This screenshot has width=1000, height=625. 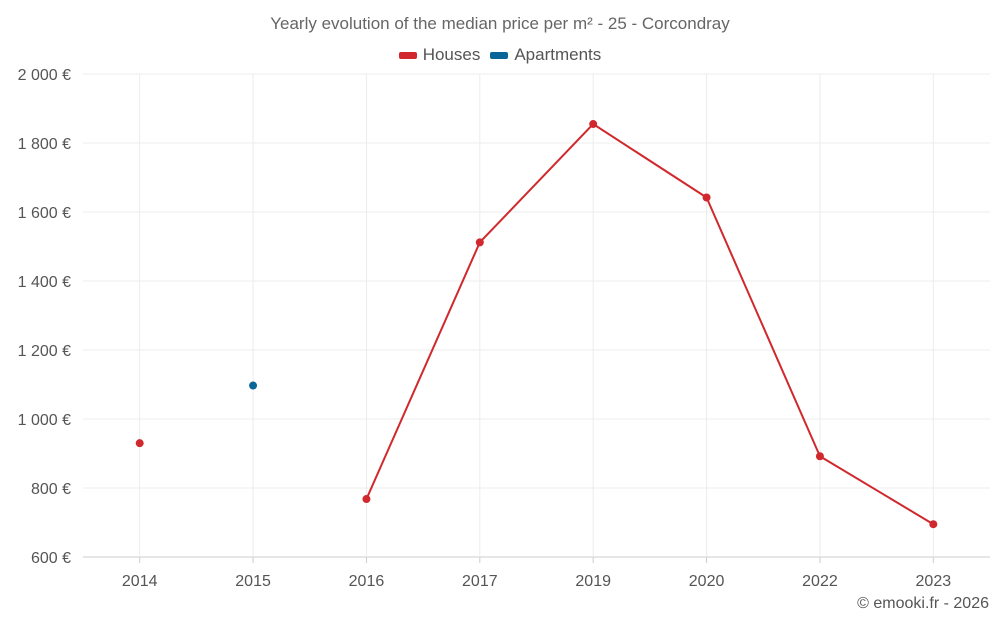 I want to click on x-tick-label: 2019, so click(x=593, y=581).